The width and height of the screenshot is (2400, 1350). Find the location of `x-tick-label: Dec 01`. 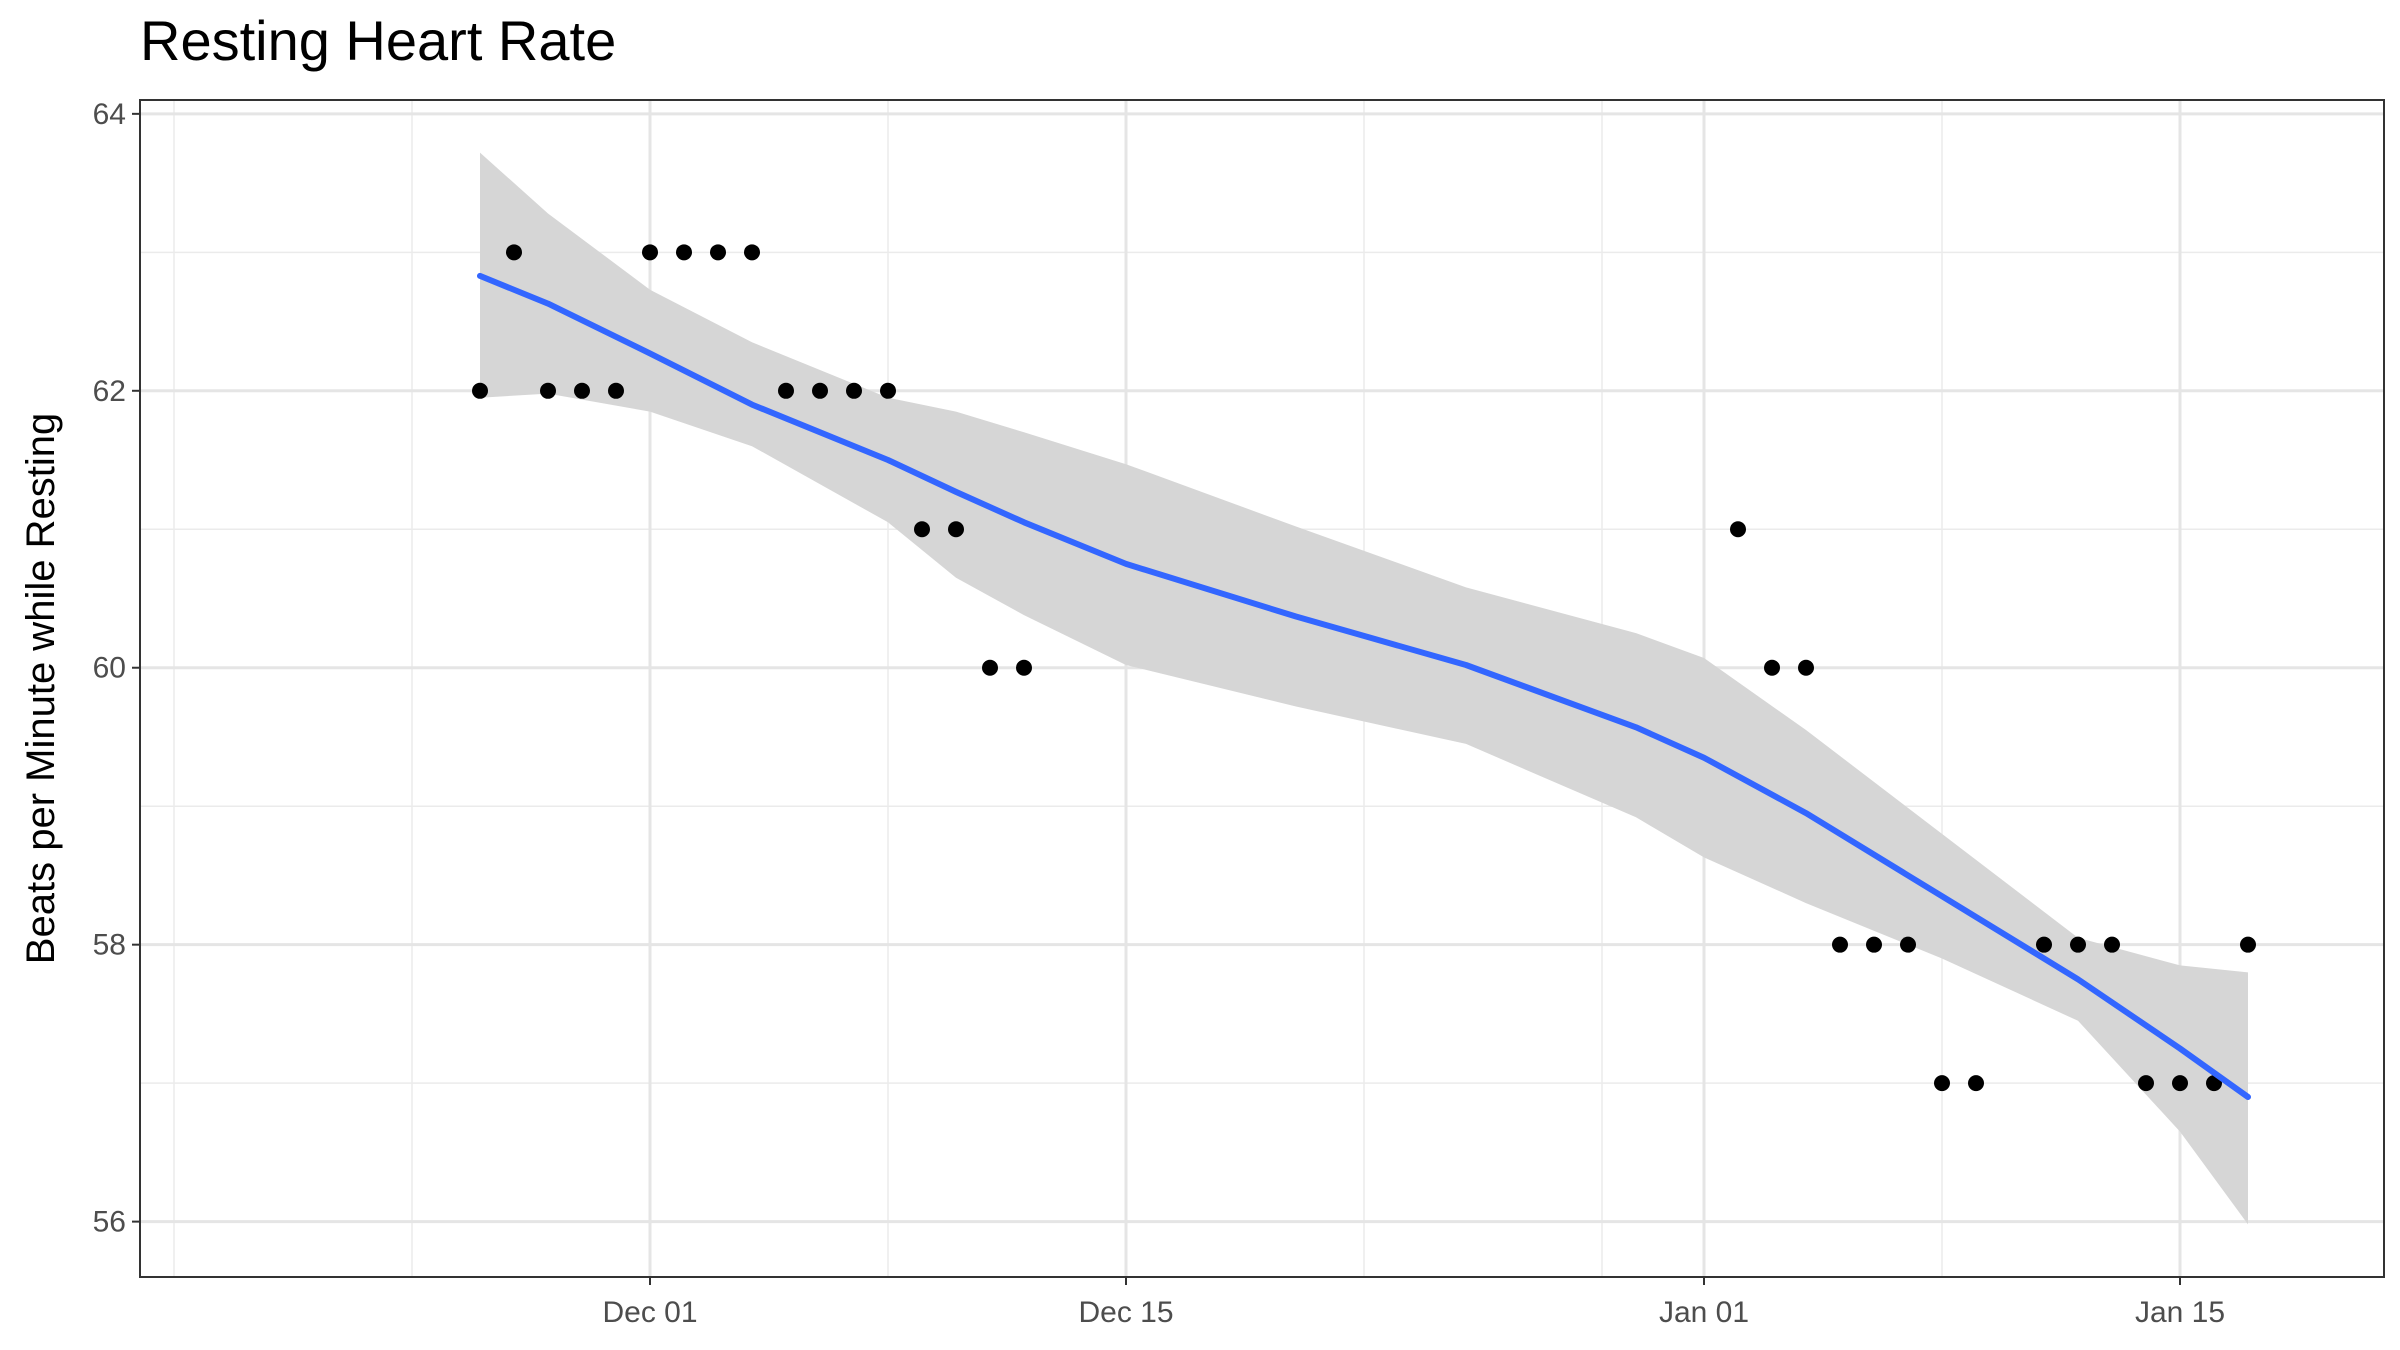

x-tick-label: Dec 01 is located at coordinates (649, 1312).